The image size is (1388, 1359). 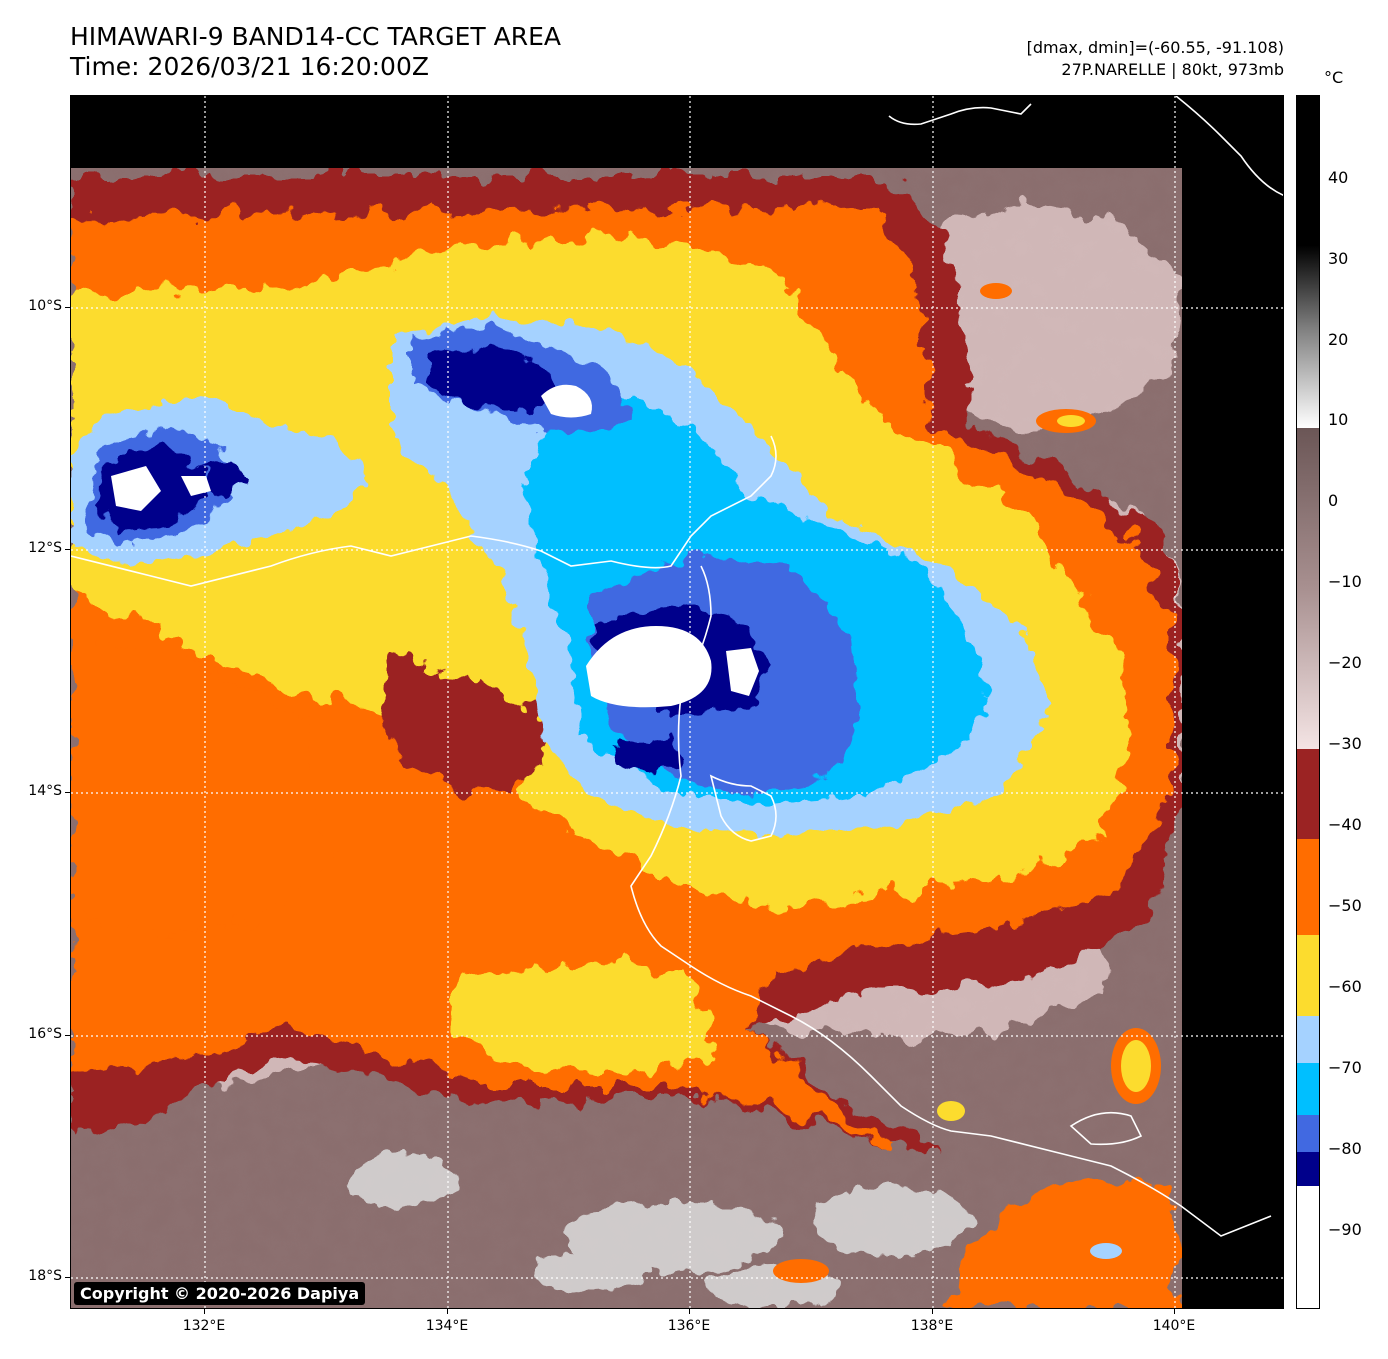 What do you see at coordinates (1232, 702) in the screenshot?
I see `no-data-right` at bounding box center [1232, 702].